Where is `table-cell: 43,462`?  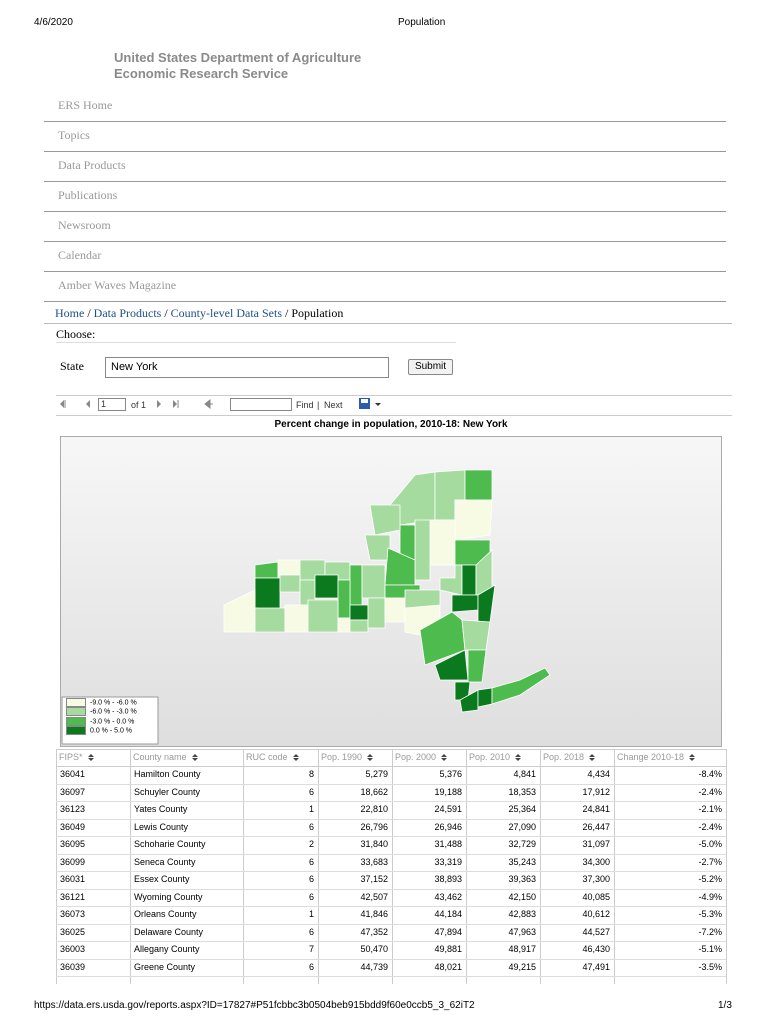 table-cell: 43,462 is located at coordinates (448, 896).